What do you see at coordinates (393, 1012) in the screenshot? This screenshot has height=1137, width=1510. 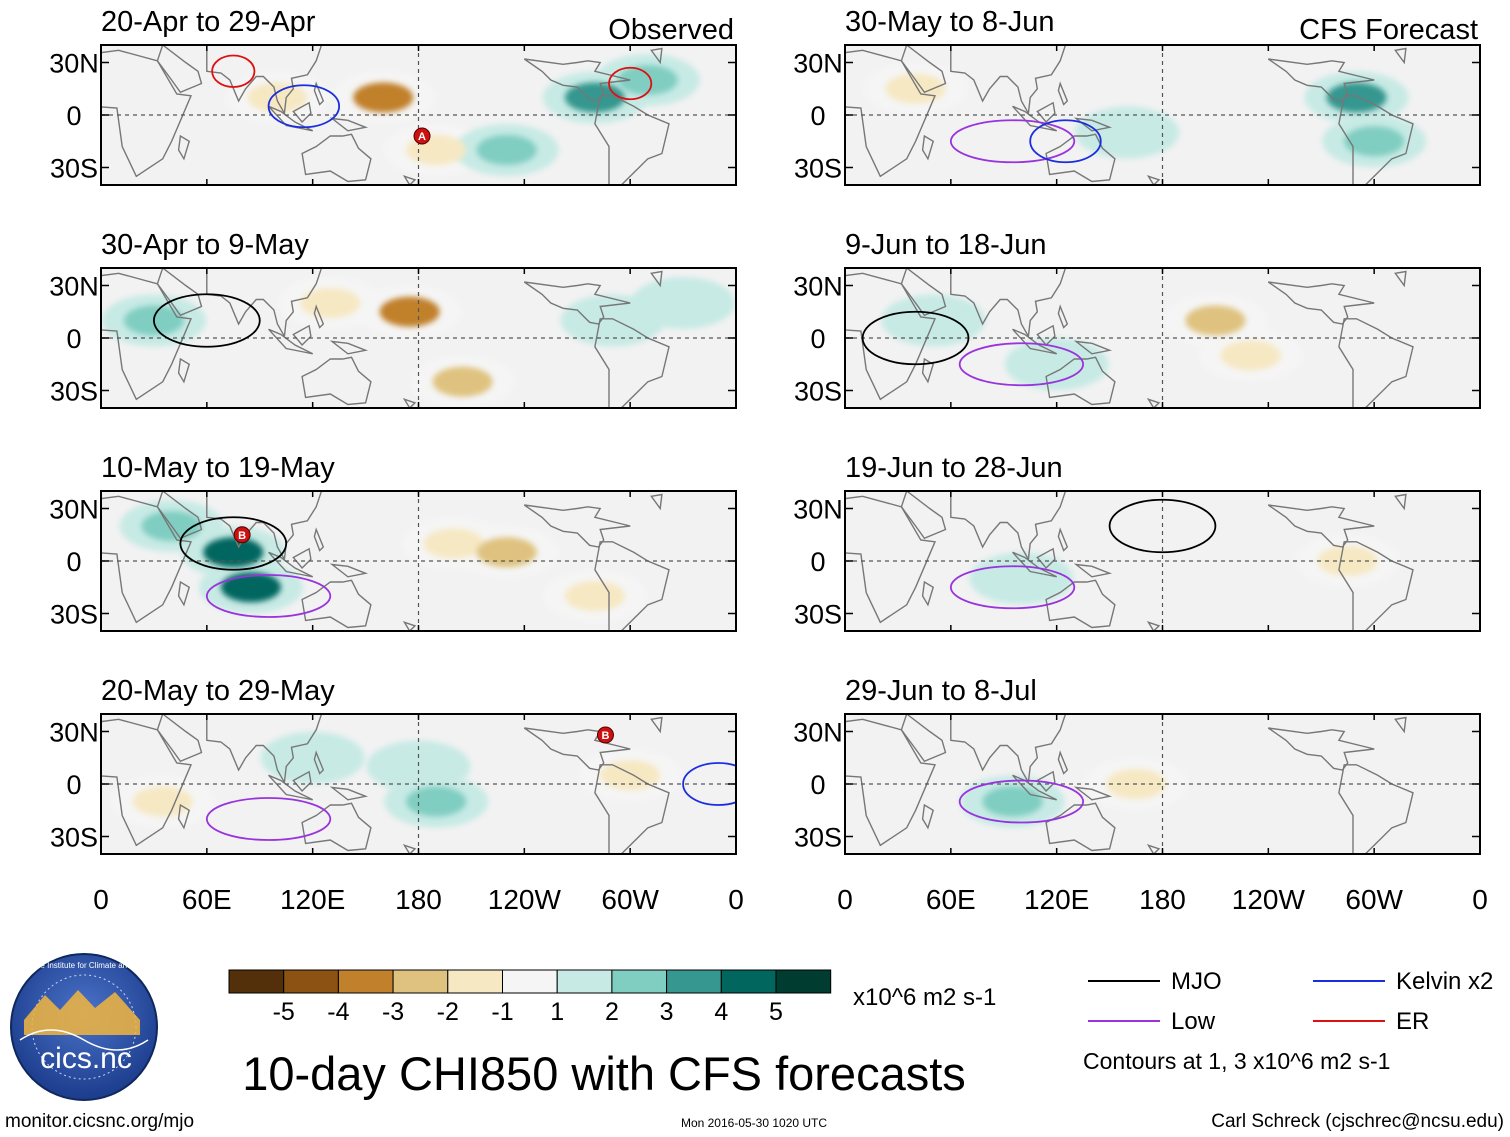 I see `colorbar-label: -3` at bounding box center [393, 1012].